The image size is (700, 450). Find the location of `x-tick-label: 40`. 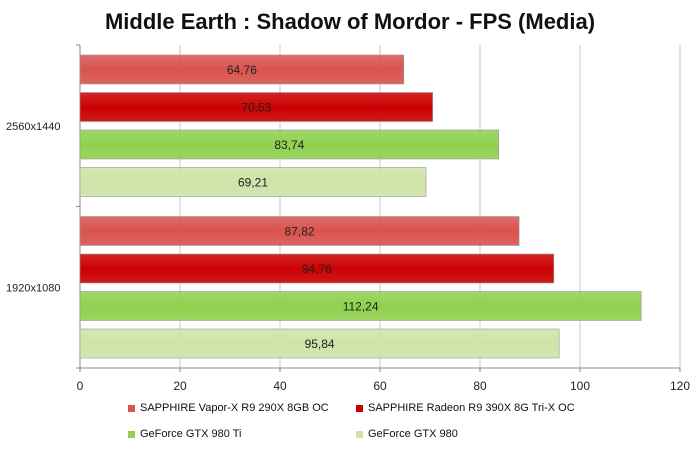

x-tick-label: 40 is located at coordinates (280, 386).